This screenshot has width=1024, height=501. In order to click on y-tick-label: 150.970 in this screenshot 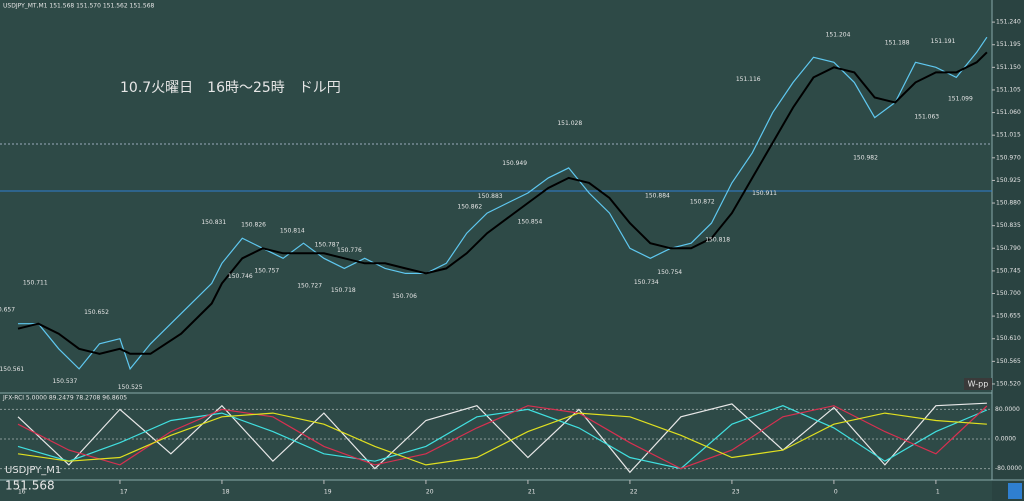, I will do `click(1008, 157)`.